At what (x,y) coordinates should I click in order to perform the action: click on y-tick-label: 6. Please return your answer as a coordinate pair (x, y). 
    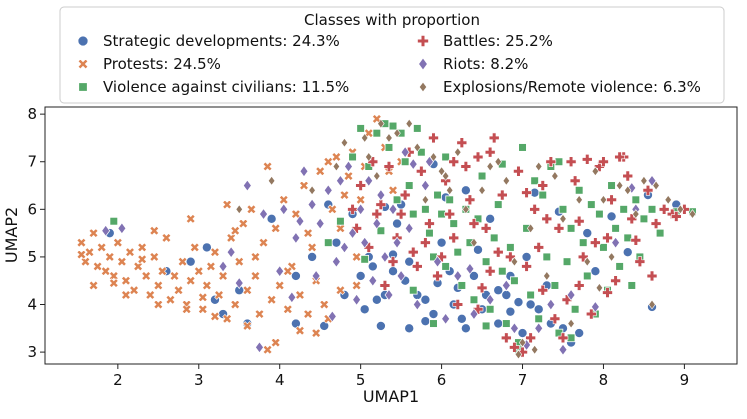
    Looking at the image, I should click on (32, 209).